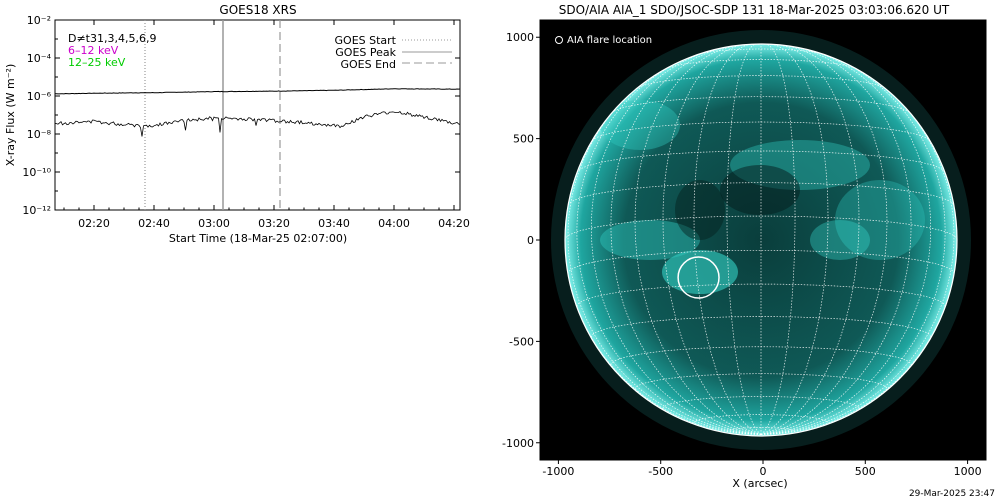 Image resolution: width=1000 pixels, height=500 pixels. I want to click on aia-y-tick-label: 500, so click(523, 139).